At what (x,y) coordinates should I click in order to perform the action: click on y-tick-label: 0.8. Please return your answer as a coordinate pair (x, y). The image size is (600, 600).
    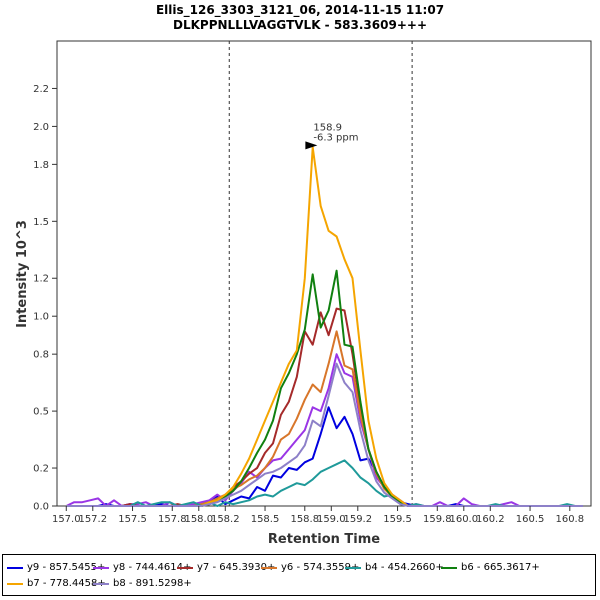
    Looking at the image, I should click on (41, 355).